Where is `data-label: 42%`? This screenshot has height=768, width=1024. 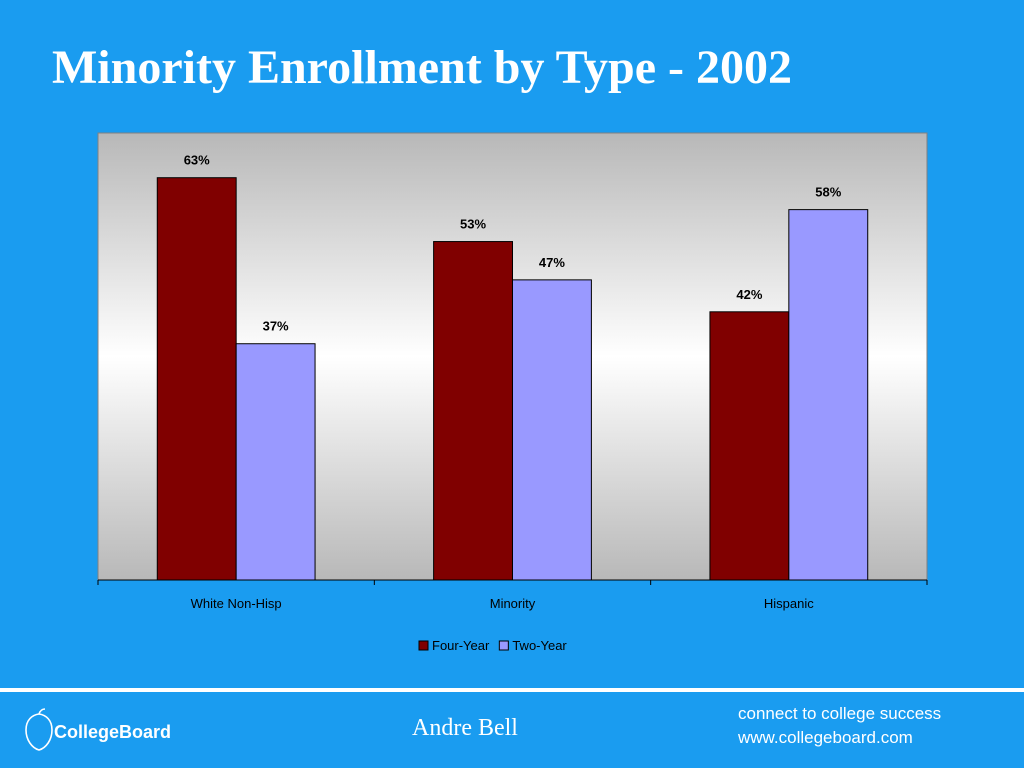 data-label: 42% is located at coordinates (749, 294).